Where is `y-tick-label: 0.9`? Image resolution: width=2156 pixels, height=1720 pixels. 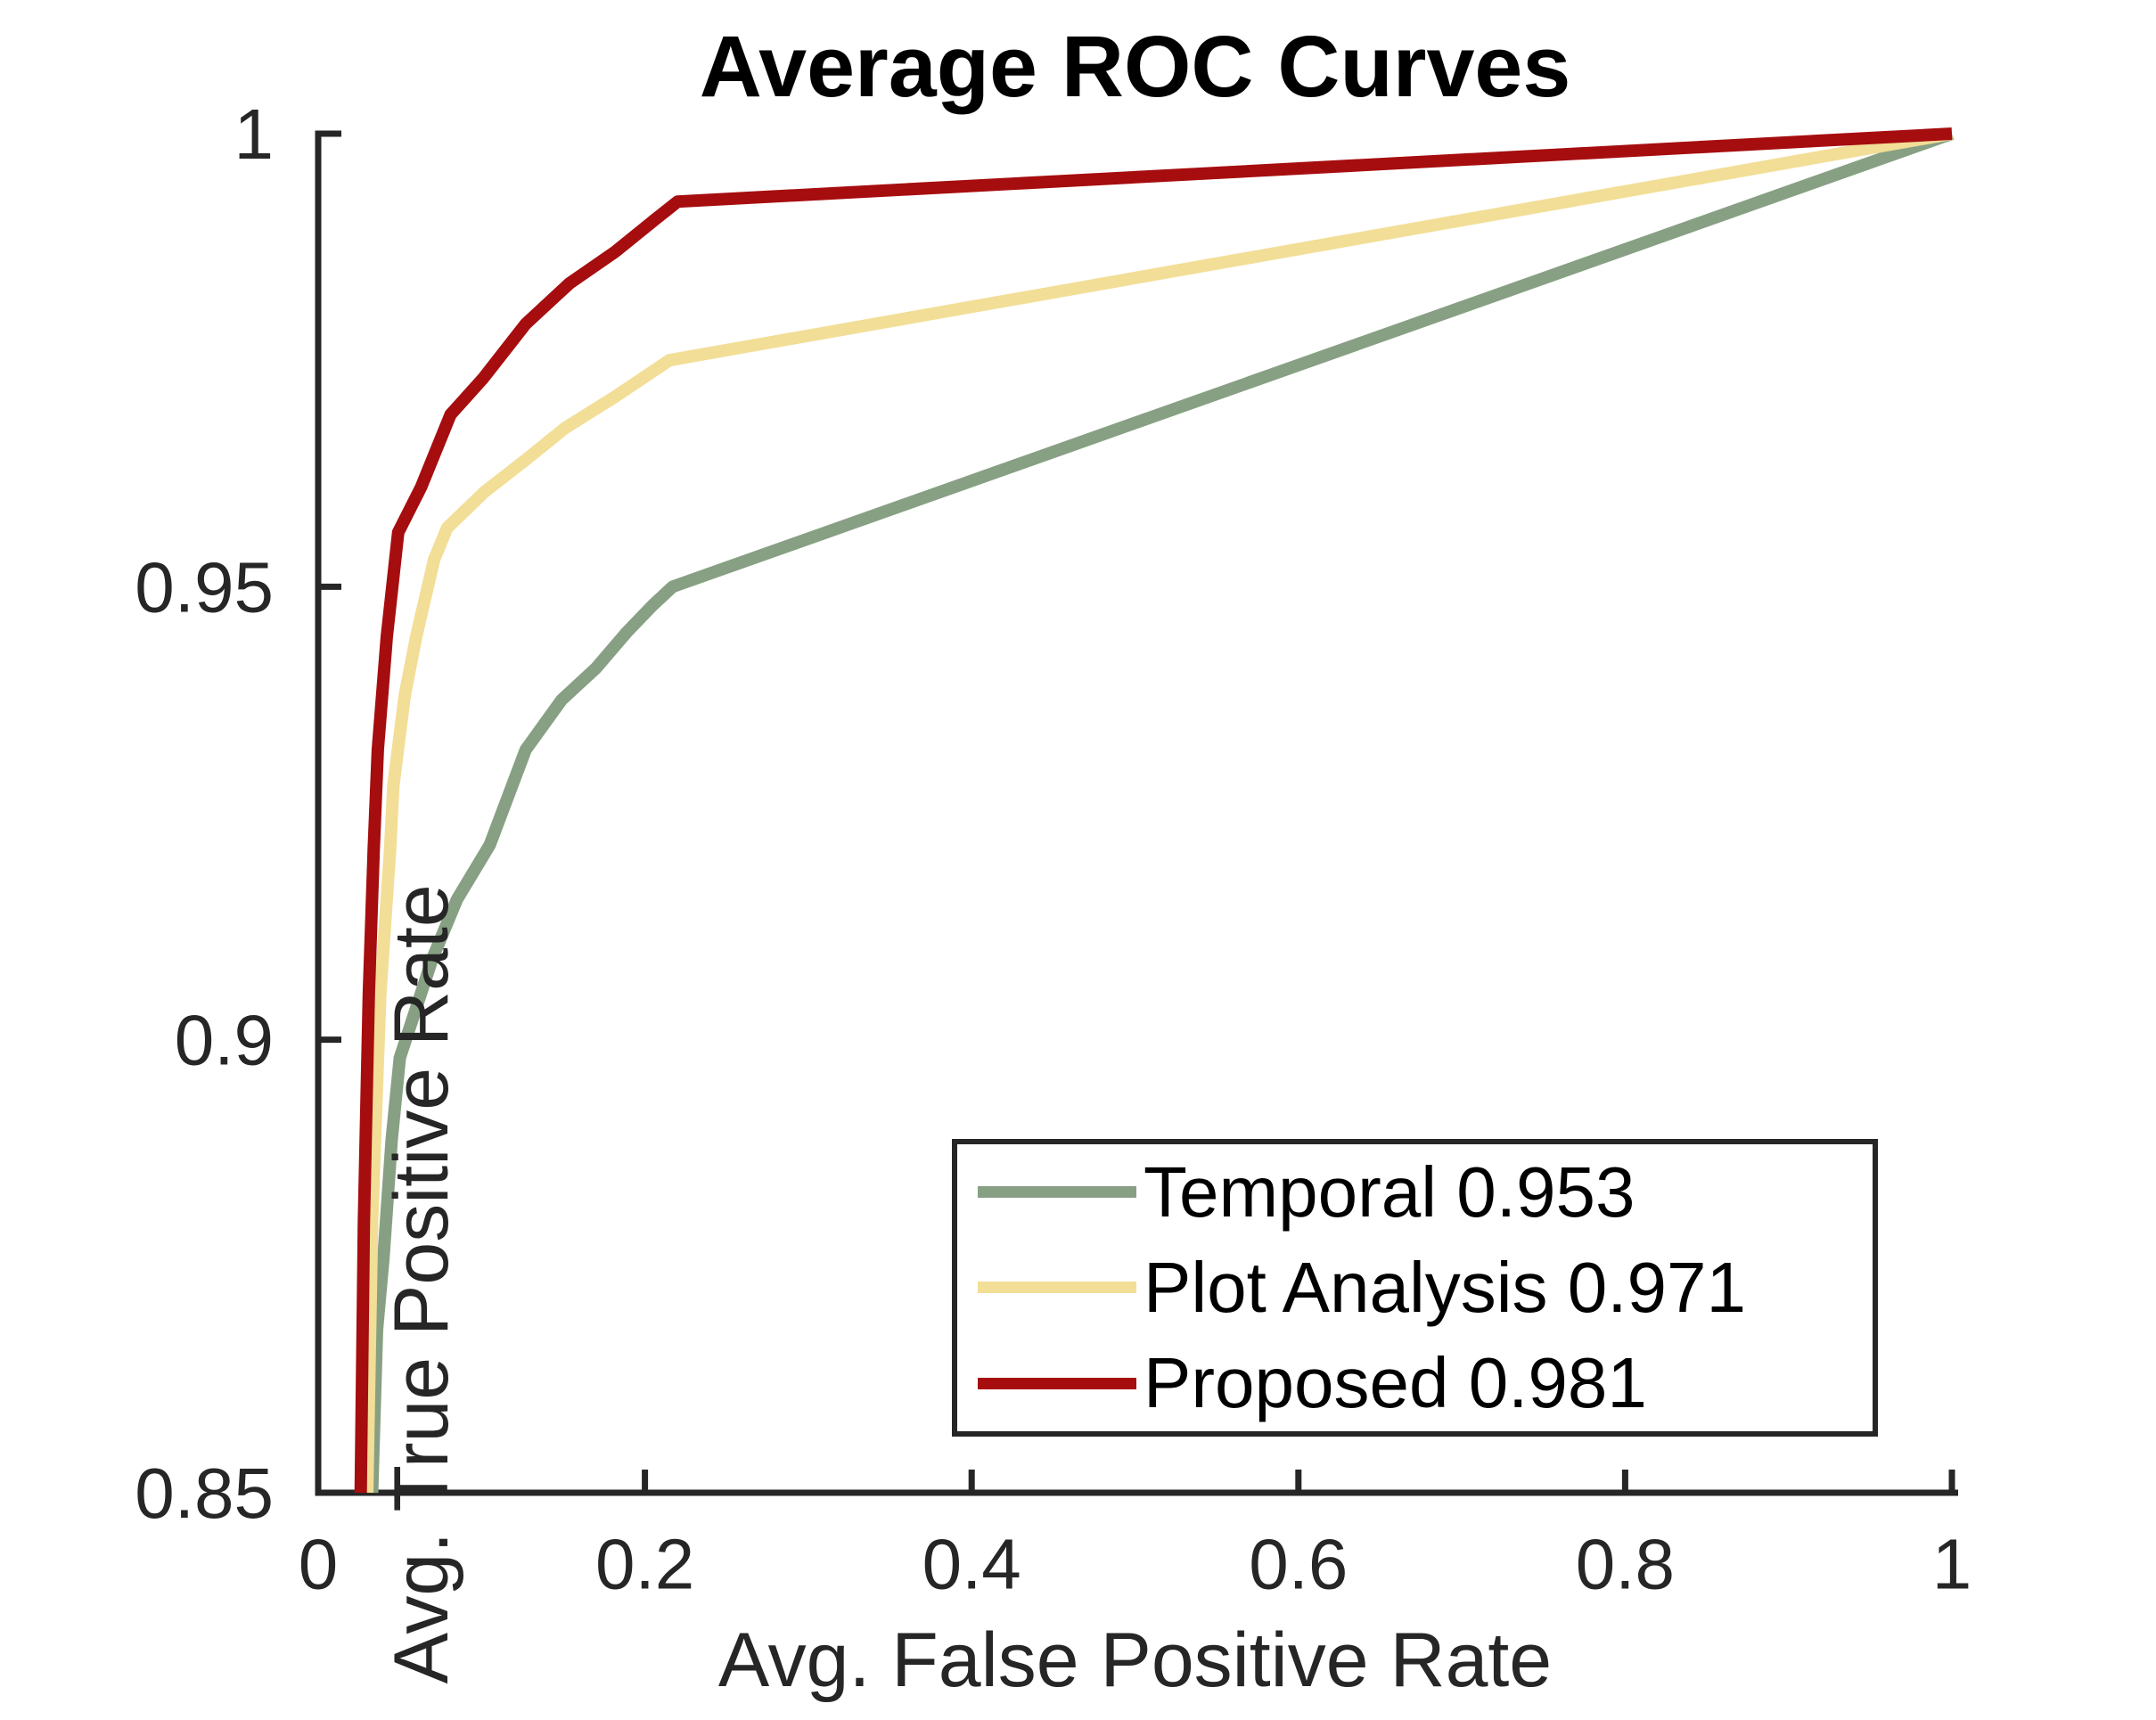
y-tick-label: 0.9 is located at coordinates (225, 1040).